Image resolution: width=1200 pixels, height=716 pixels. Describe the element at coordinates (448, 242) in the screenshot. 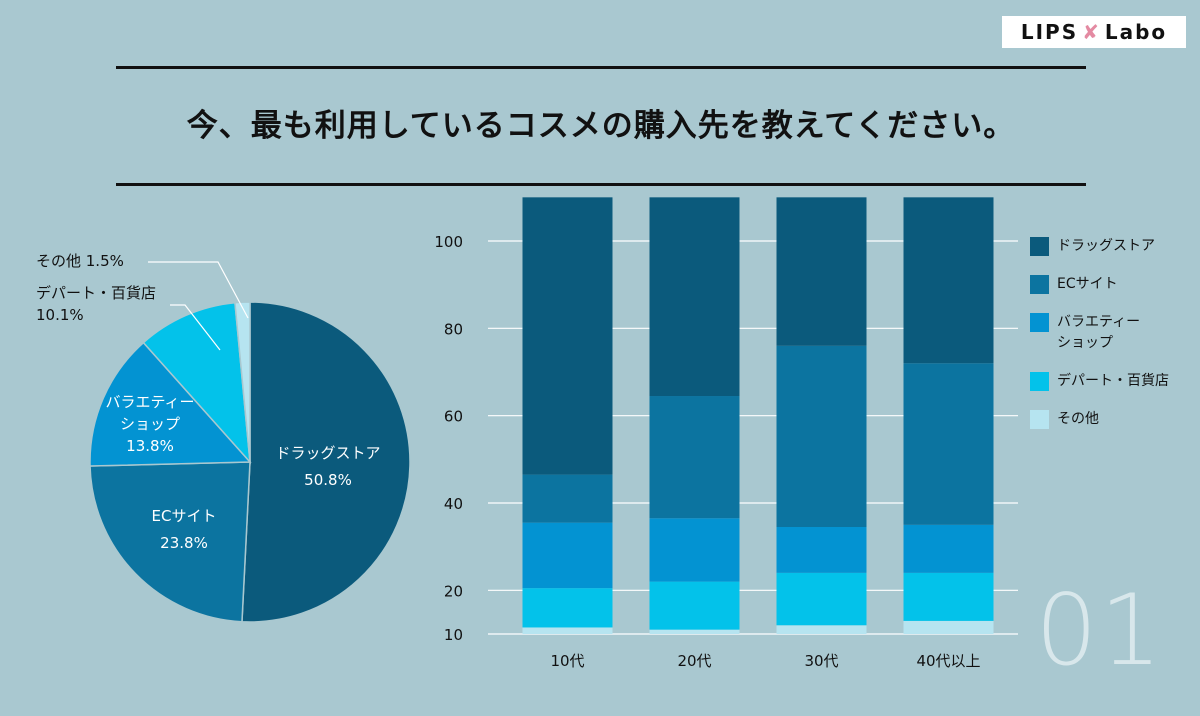

I see `y-tick-label: 100` at that location.